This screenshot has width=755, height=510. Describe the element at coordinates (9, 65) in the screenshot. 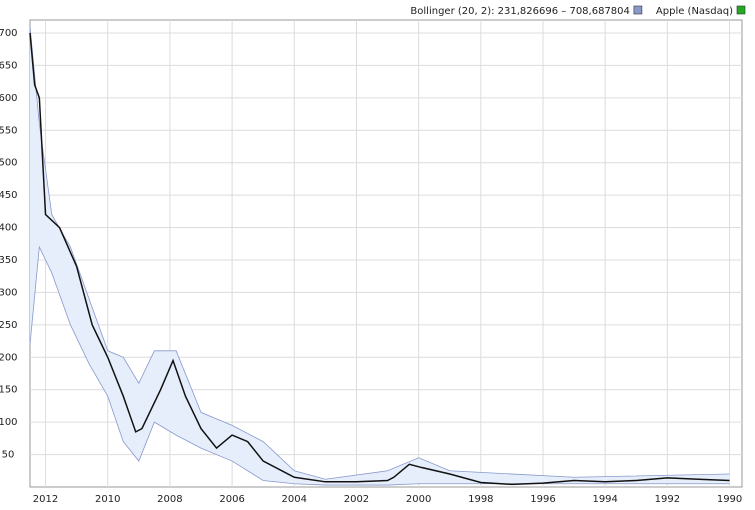

I see `y-tick-label: 650` at that location.